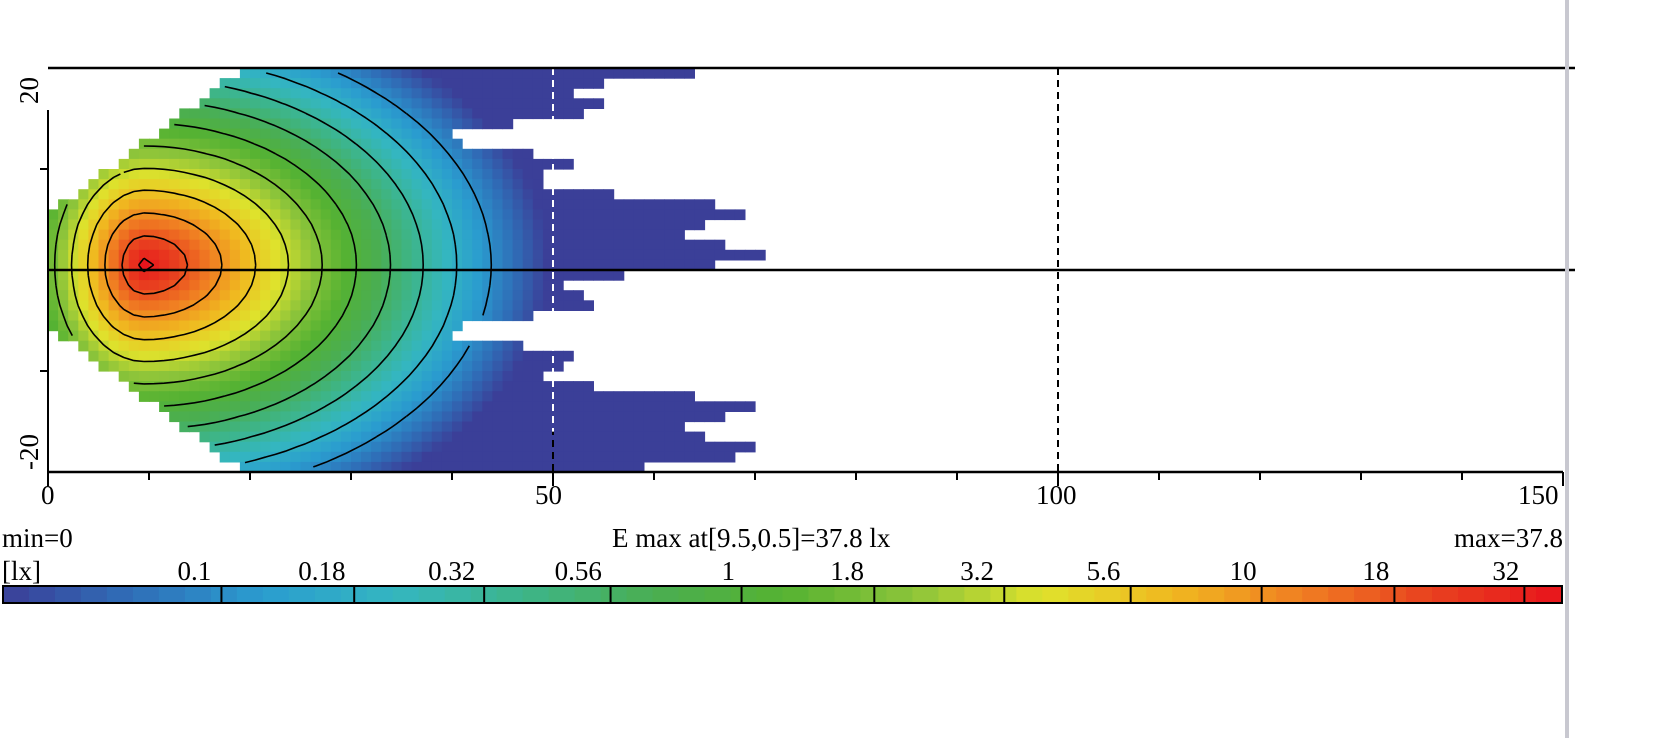  What do you see at coordinates (728, 571) in the screenshot?
I see `colorbar-tick-label: 1` at bounding box center [728, 571].